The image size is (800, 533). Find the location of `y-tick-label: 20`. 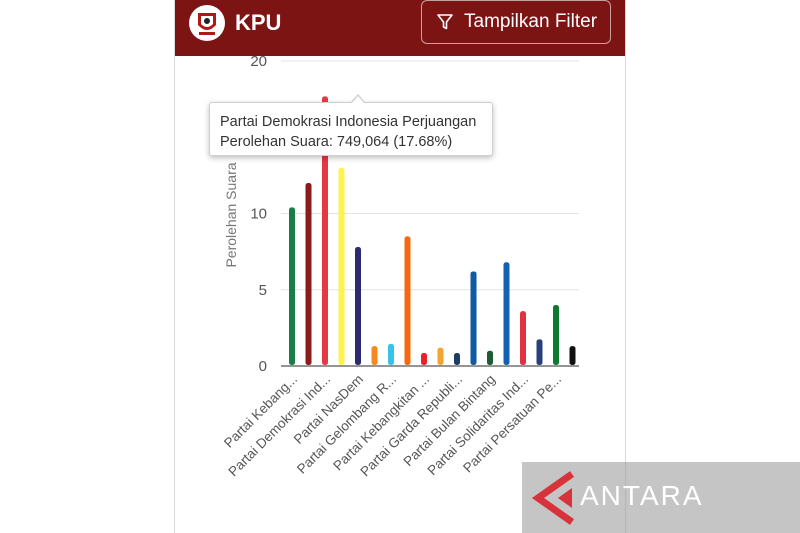

y-tick-label: 20 is located at coordinates (258, 61).